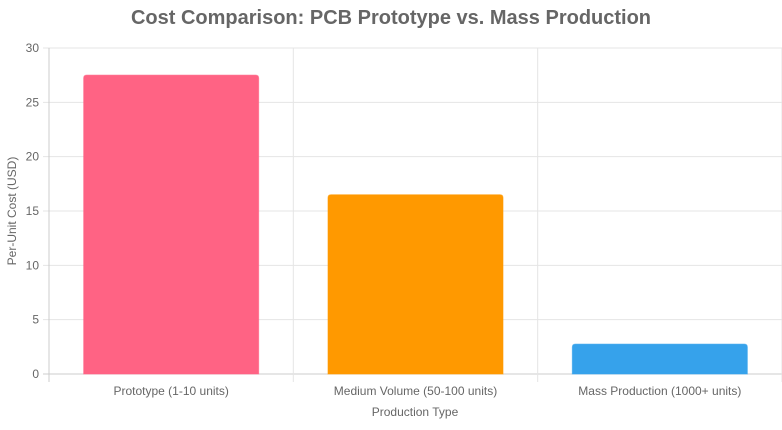 This screenshot has height=430, width=782. I want to click on x-tick-label: Prototype (1-10 units), so click(170, 391).